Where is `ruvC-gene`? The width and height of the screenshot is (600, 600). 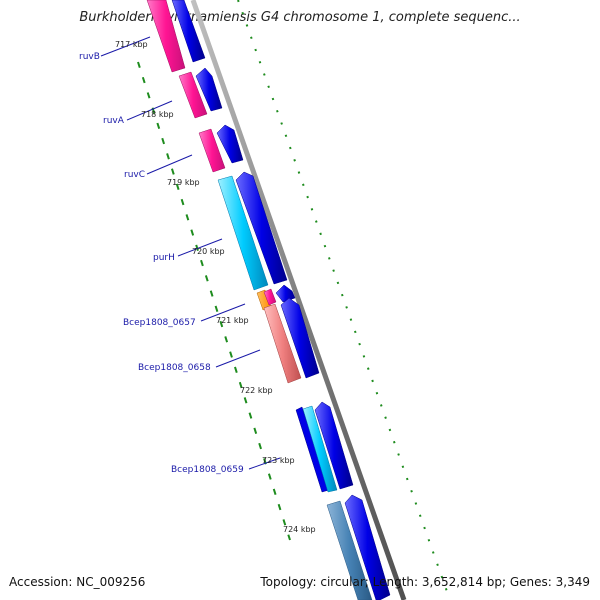 ruvC-gene is located at coordinates (212, 150).